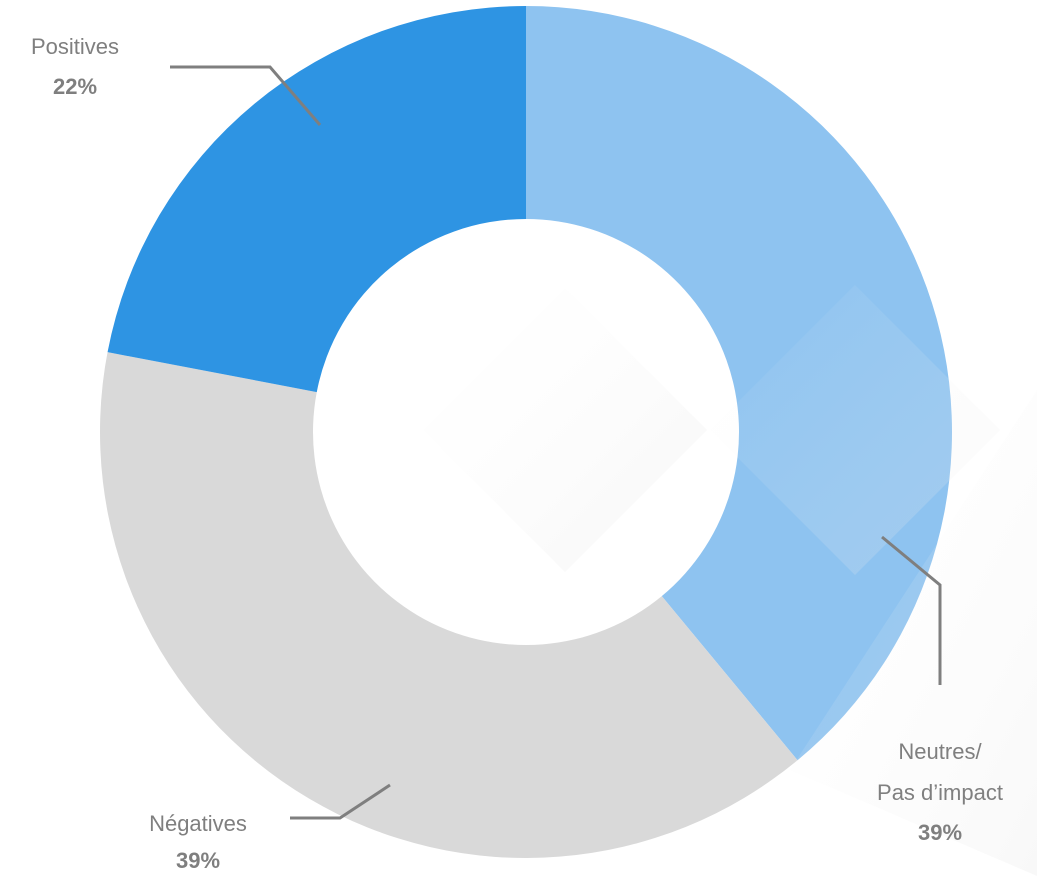 The height and width of the screenshot is (876, 1037). What do you see at coordinates (75, 66) in the screenshot?
I see `label-positives: Positives 22%` at bounding box center [75, 66].